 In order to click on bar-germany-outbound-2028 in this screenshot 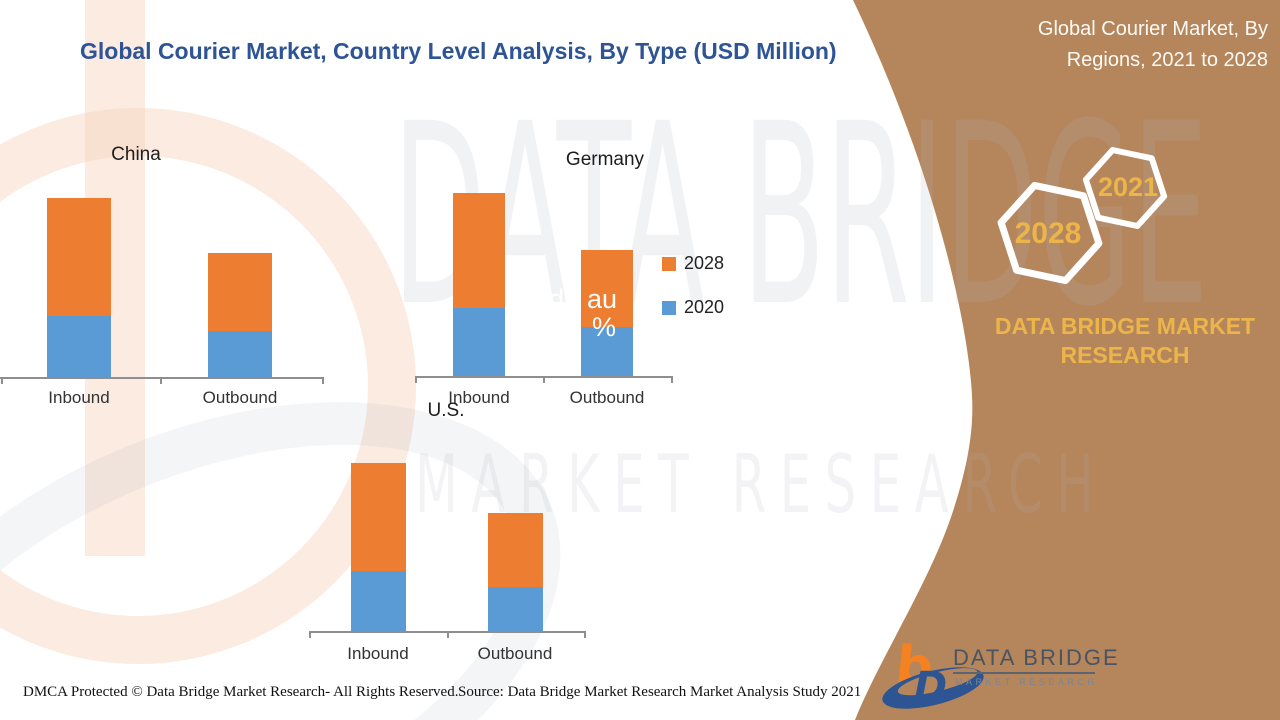, I will do `click(607, 288)`.